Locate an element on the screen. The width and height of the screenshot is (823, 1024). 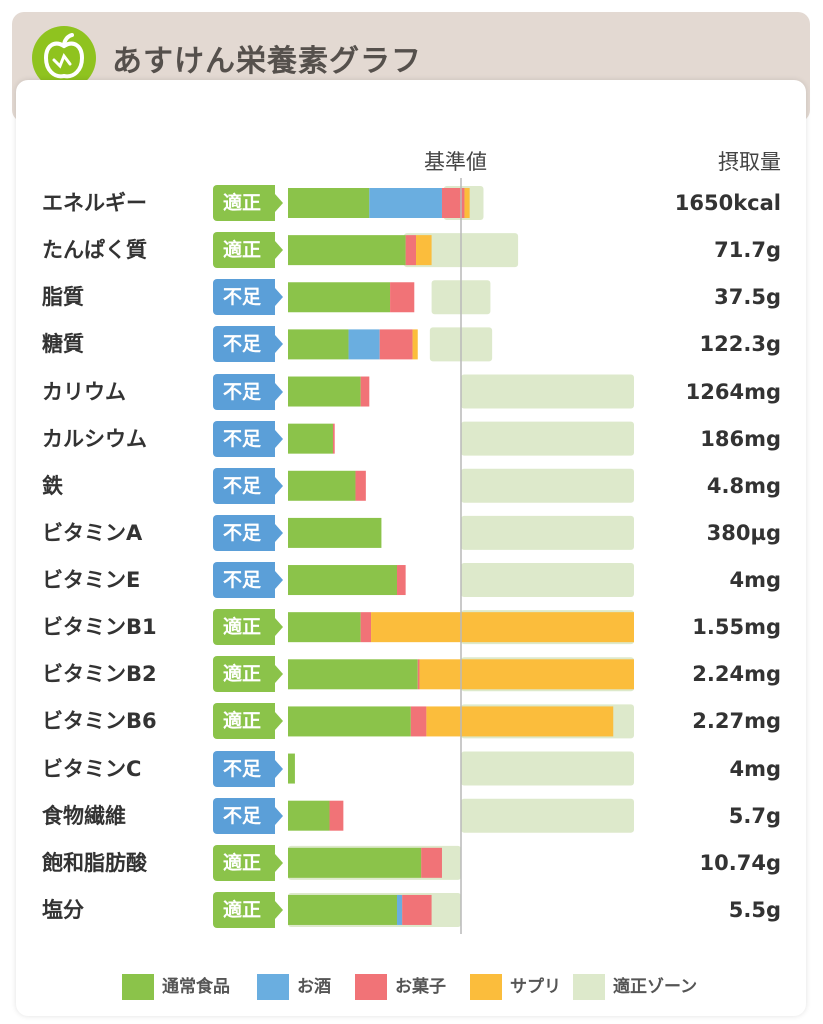
nutrient-label: 鉄 is located at coordinates (52, 485).